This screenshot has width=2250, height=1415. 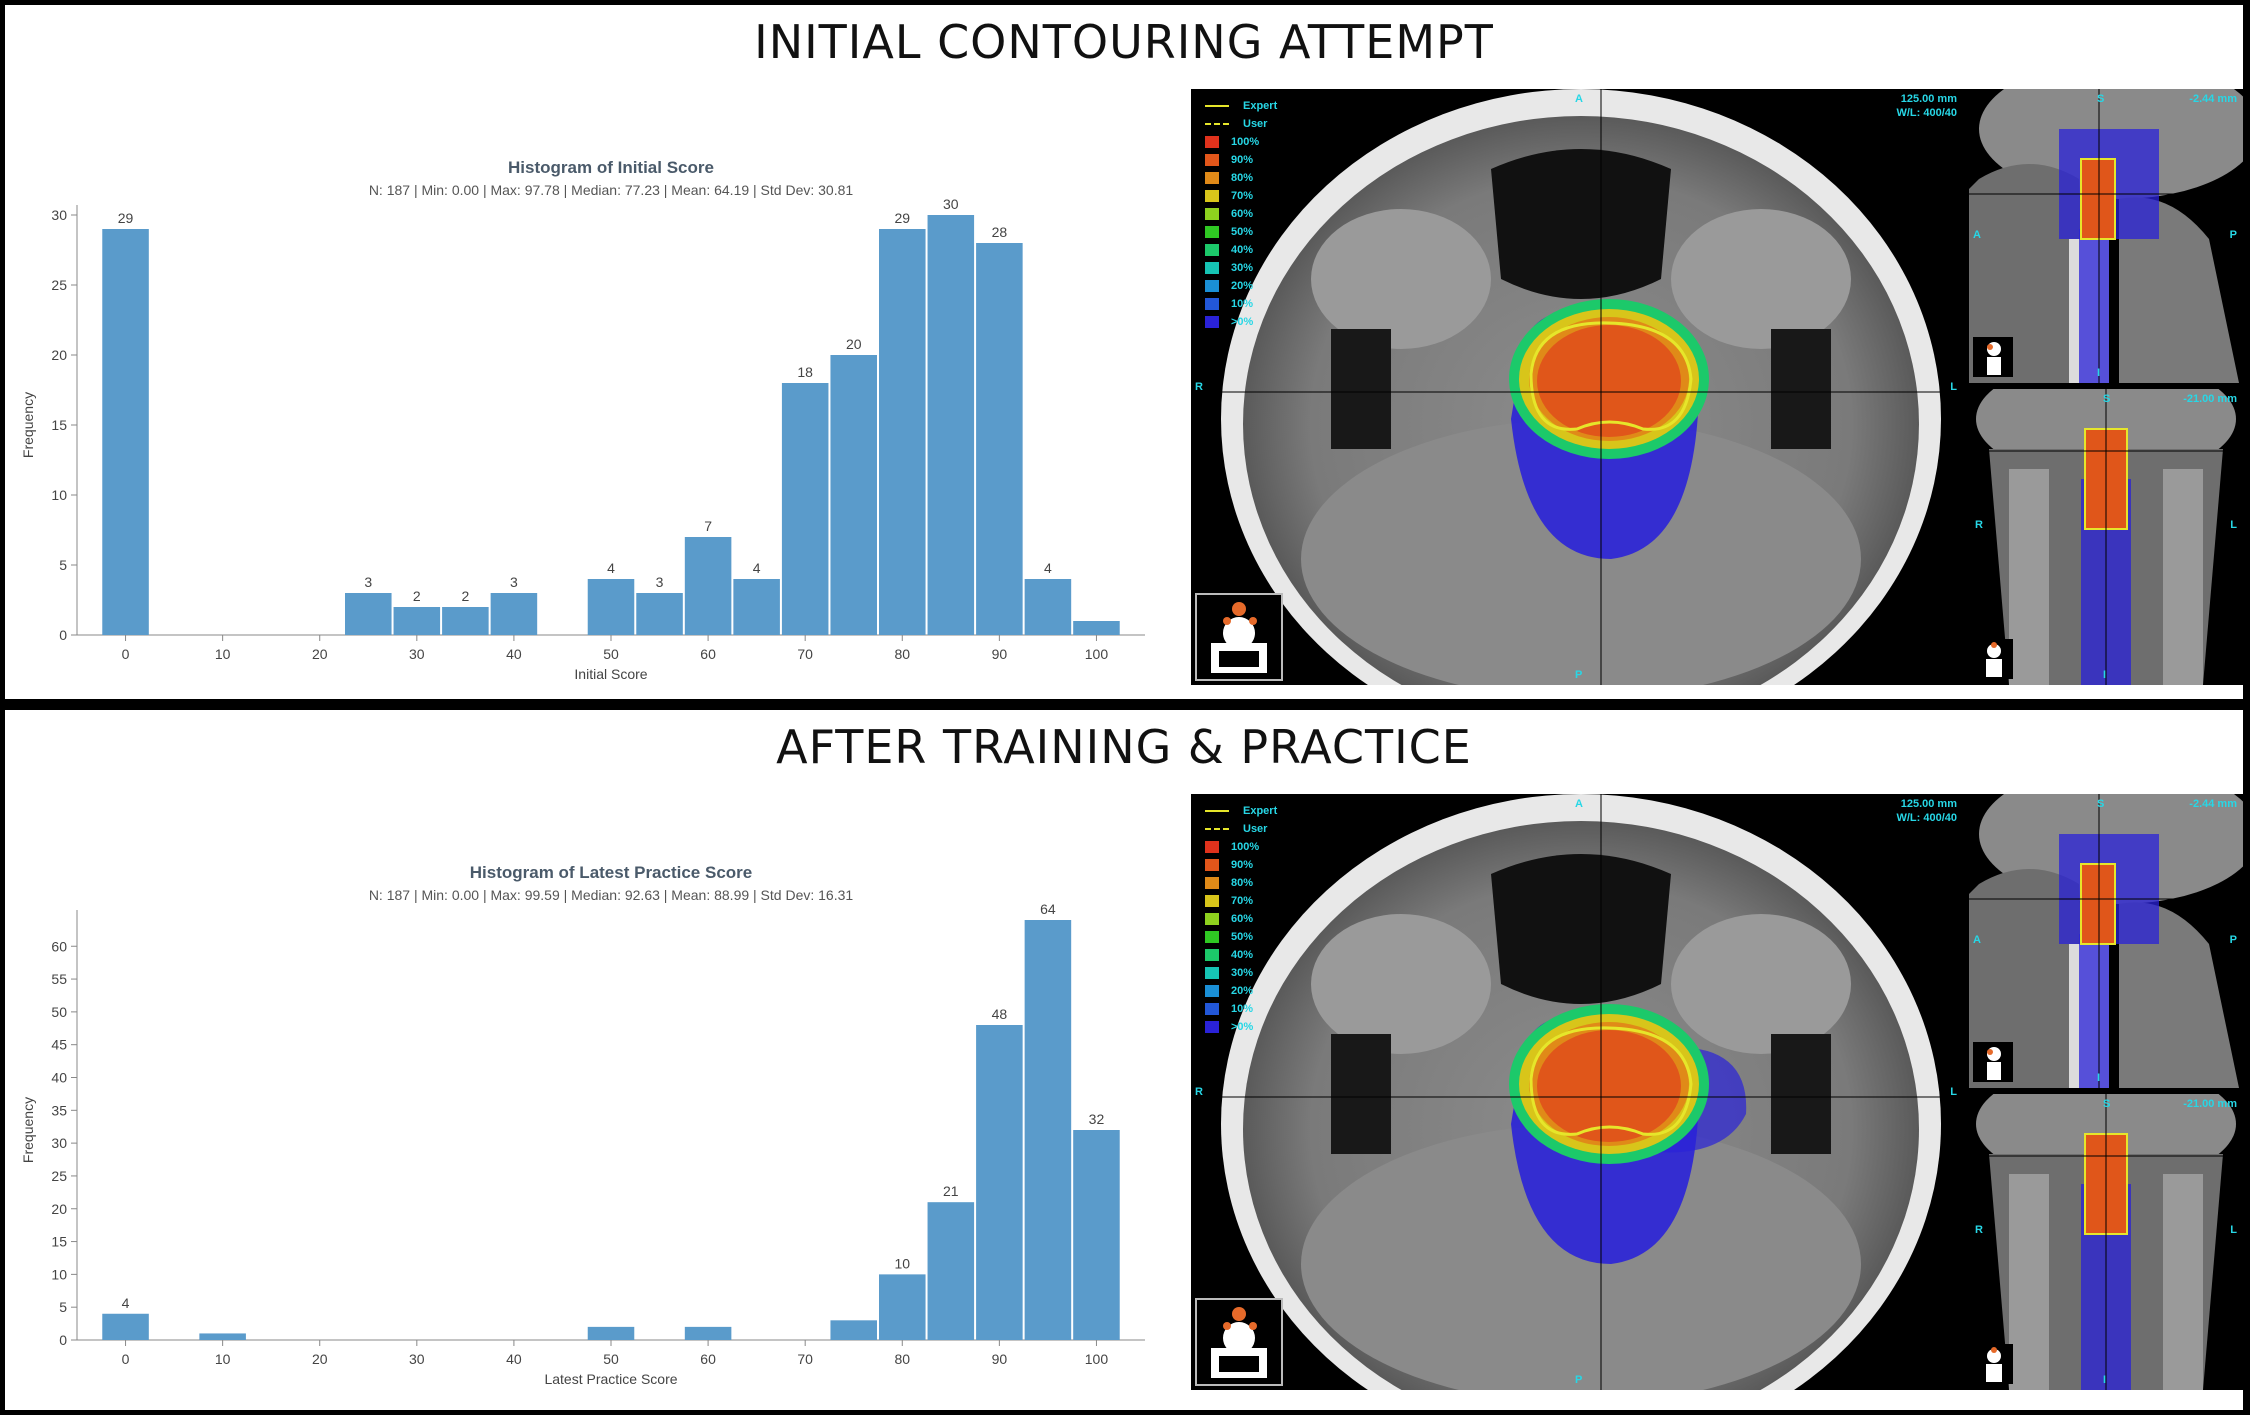 I want to click on legend-label: 60%, so click(x=1242, y=919).